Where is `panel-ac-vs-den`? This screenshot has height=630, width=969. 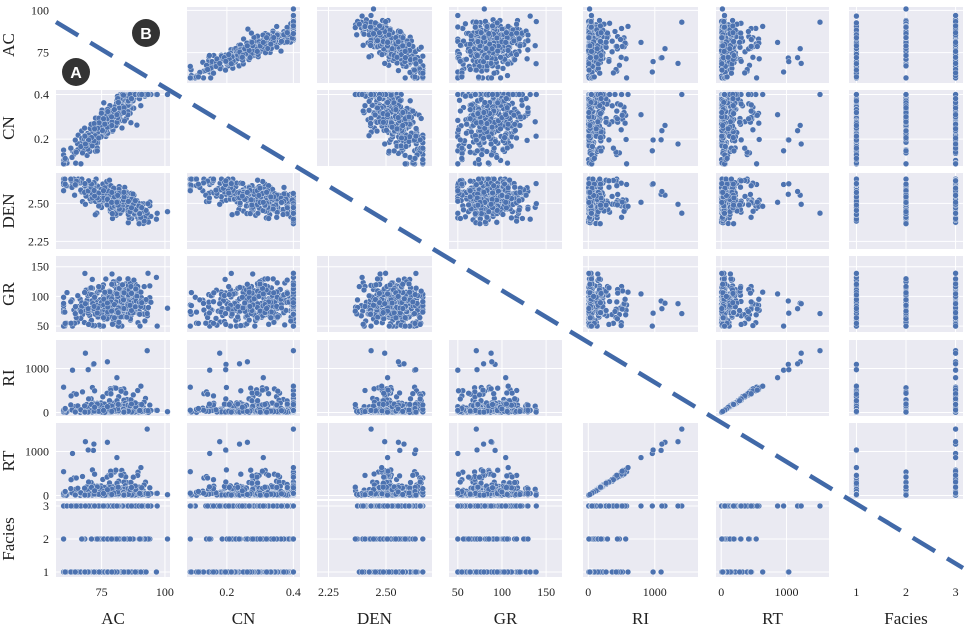
panel-ac-vs-den is located at coordinates (374, 44).